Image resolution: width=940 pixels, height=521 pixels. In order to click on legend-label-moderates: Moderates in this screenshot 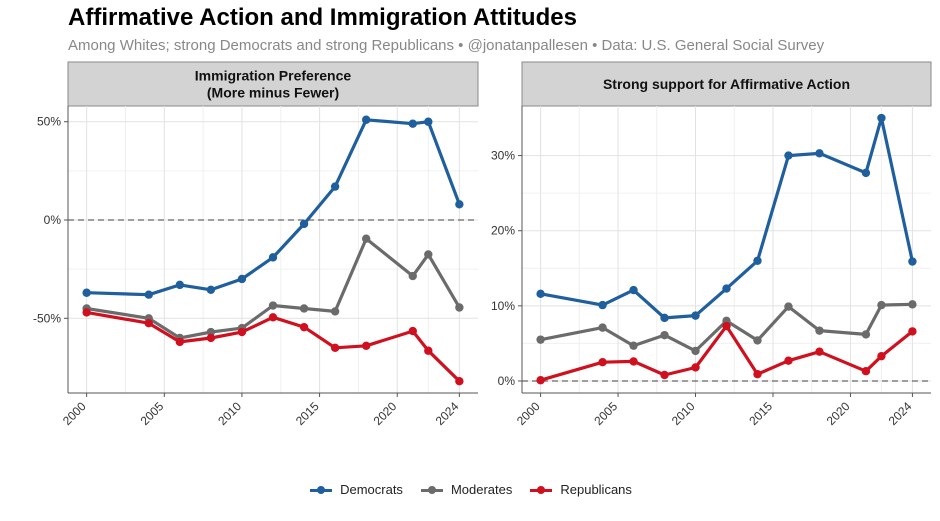, I will do `click(481, 489)`.